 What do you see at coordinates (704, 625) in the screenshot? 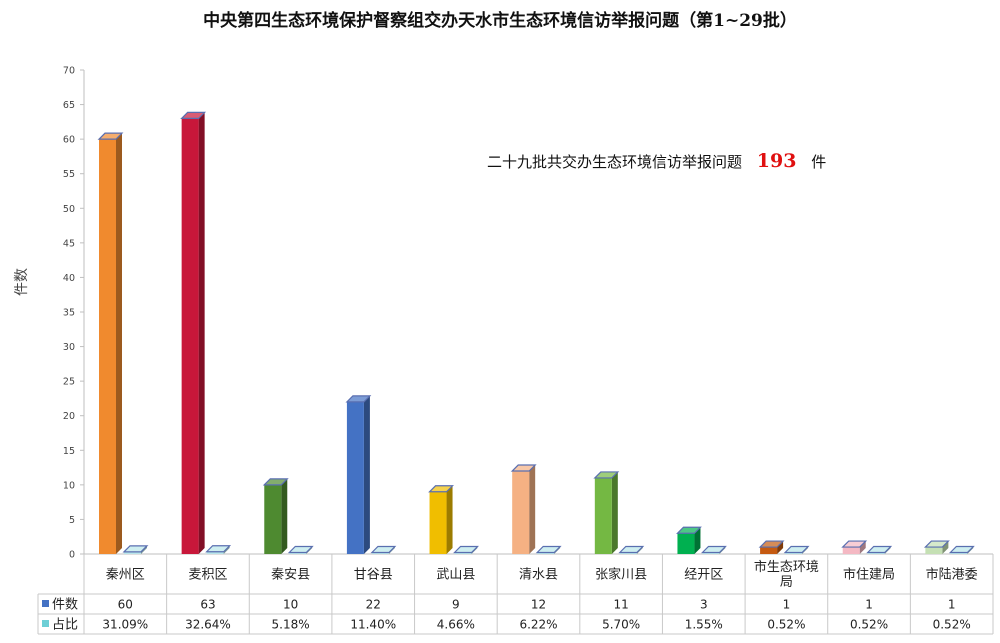
I see `value-label-share: 1.55%` at bounding box center [704, 625].